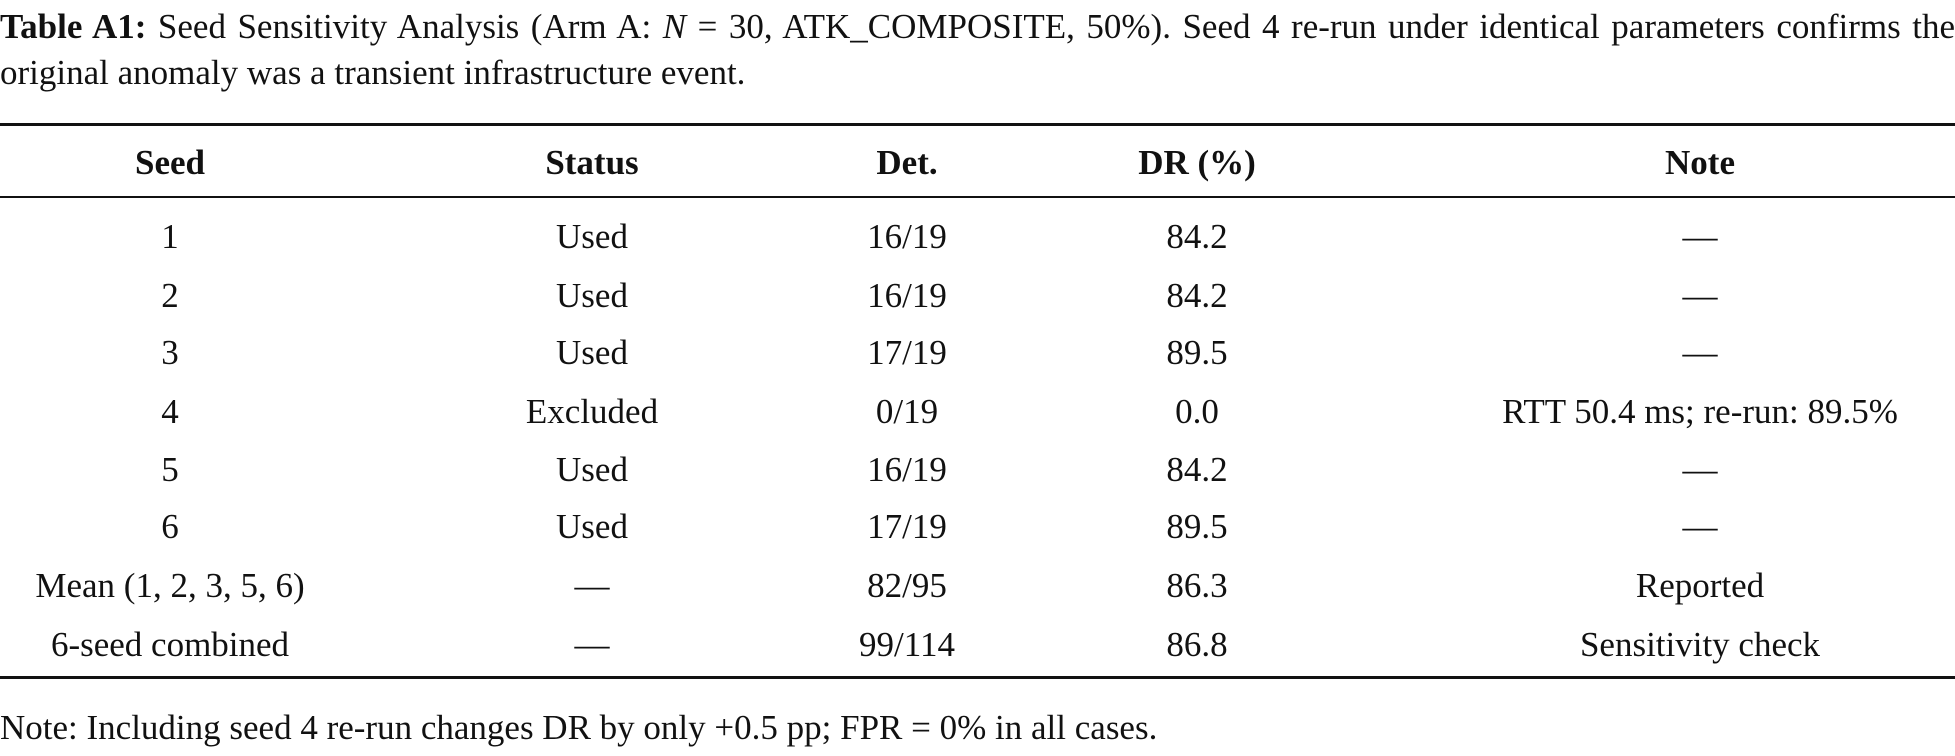 Image resolution: width=1955 pixels, height=756 pixels. What do you see at coordinates (1700, 162) in the screenshot?
I see `column-header: Note` at bounding box center [1700, 162].